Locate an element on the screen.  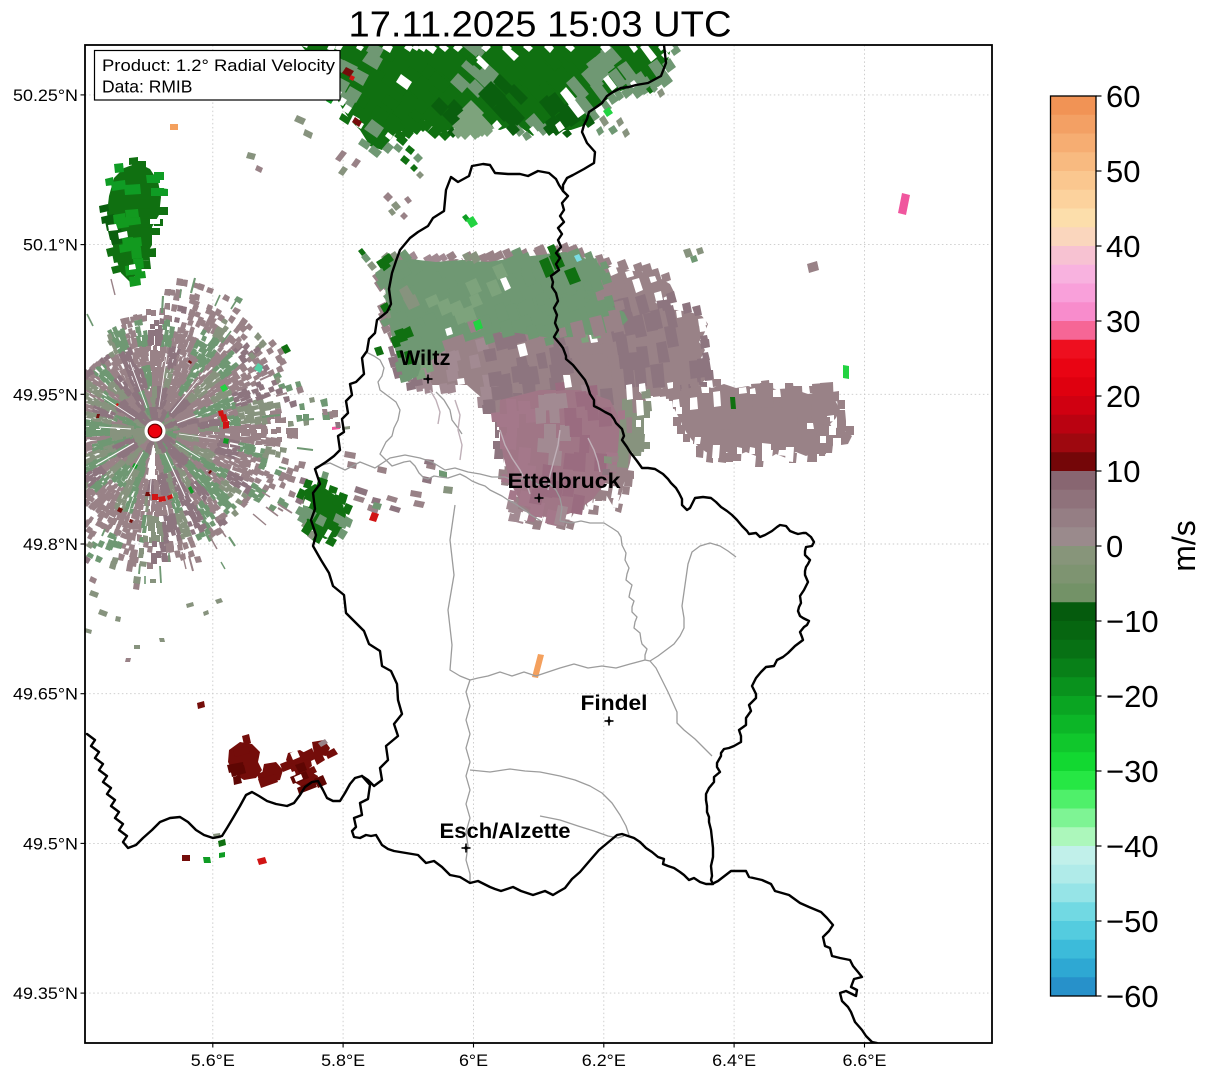
svg-text: 0 is located at coordinates (1114, 546).